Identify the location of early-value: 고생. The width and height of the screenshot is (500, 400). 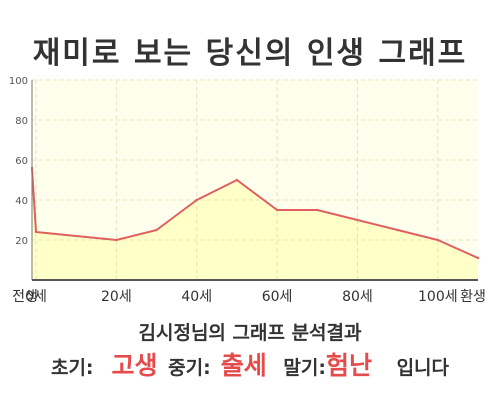
(134, 365).